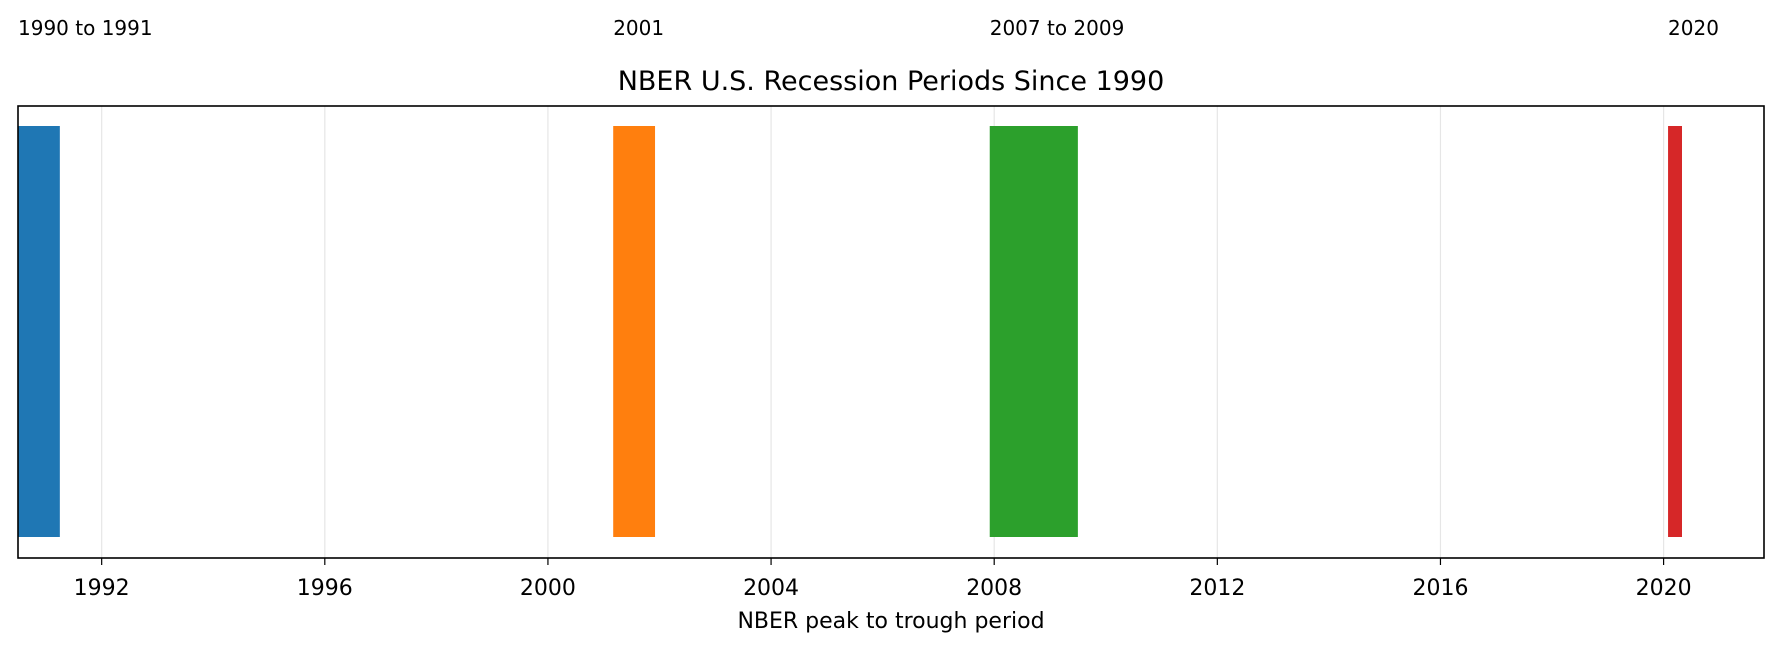 The width and height of the screenshot is (1781, 652). I want to click on x-axis-label: NBER peak to trough period, so click(890, 621).